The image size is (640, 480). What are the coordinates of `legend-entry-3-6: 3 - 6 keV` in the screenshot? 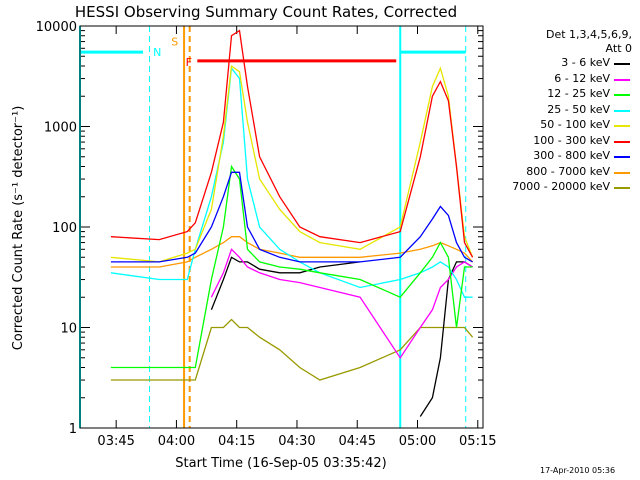 It's located at (545, 63).